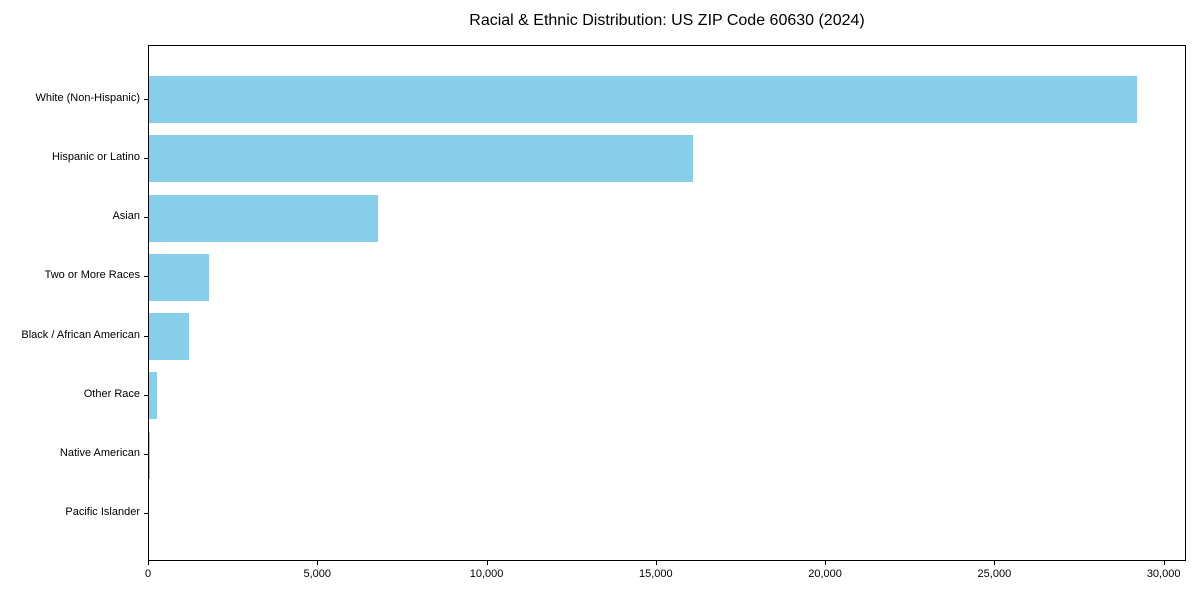  Describe the element at coordinates (102, 512) in the screenshot. I see `y-tick-label: Pacific Islander` at that location.